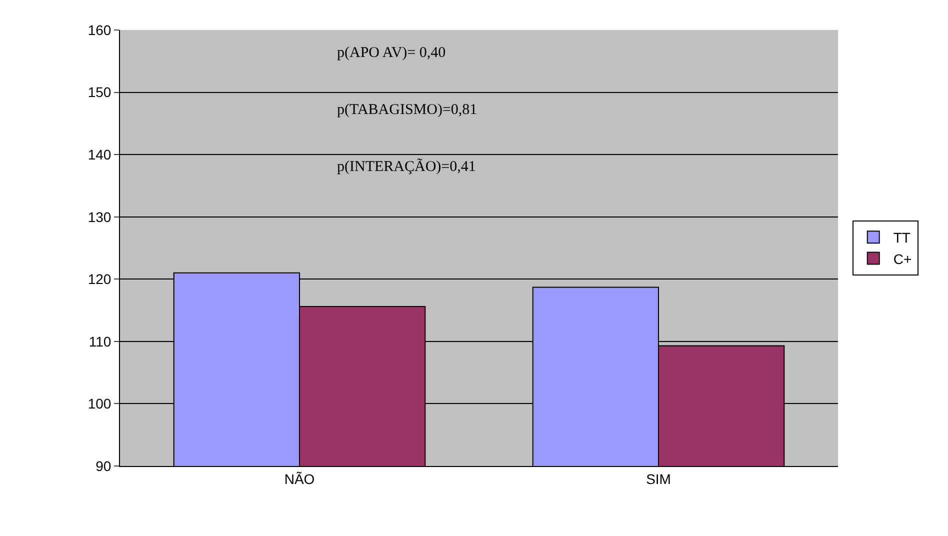 Image resolution: width=948 pixels, height=536 pixels. Describe the element at coordinates (104, 466) in the screenshot. I see `y-tick-label: 90` at that location.